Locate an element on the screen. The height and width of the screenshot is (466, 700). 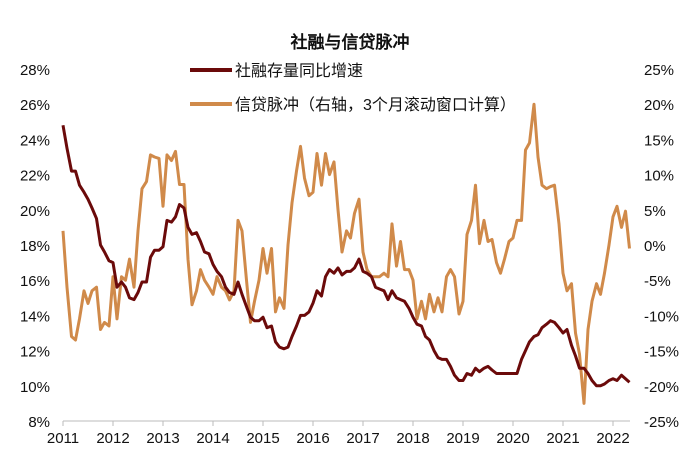
y-right-tick-label: 25% is located at coordinates (659, 70).